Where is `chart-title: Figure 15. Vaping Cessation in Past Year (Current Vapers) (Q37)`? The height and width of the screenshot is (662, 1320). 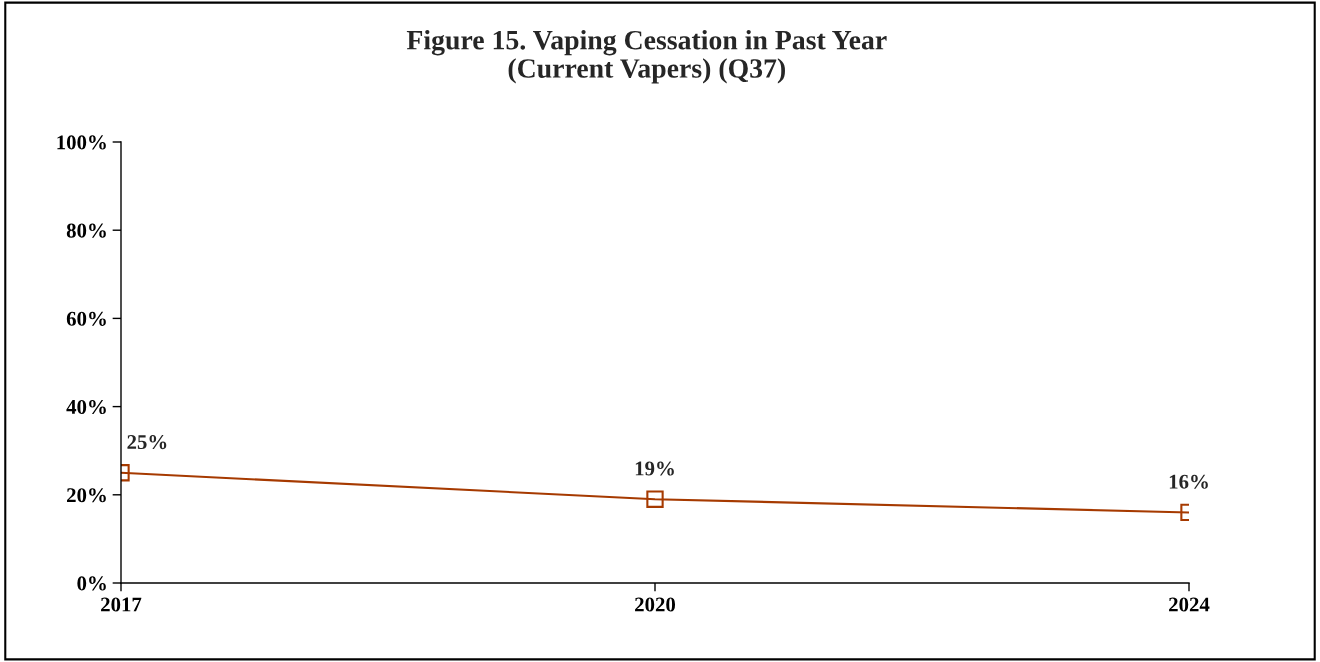 chart-title: Figure 15. Vaping Cessation in Past Year (Current Vapers) (Q37) is located at coordinates (646, 57).